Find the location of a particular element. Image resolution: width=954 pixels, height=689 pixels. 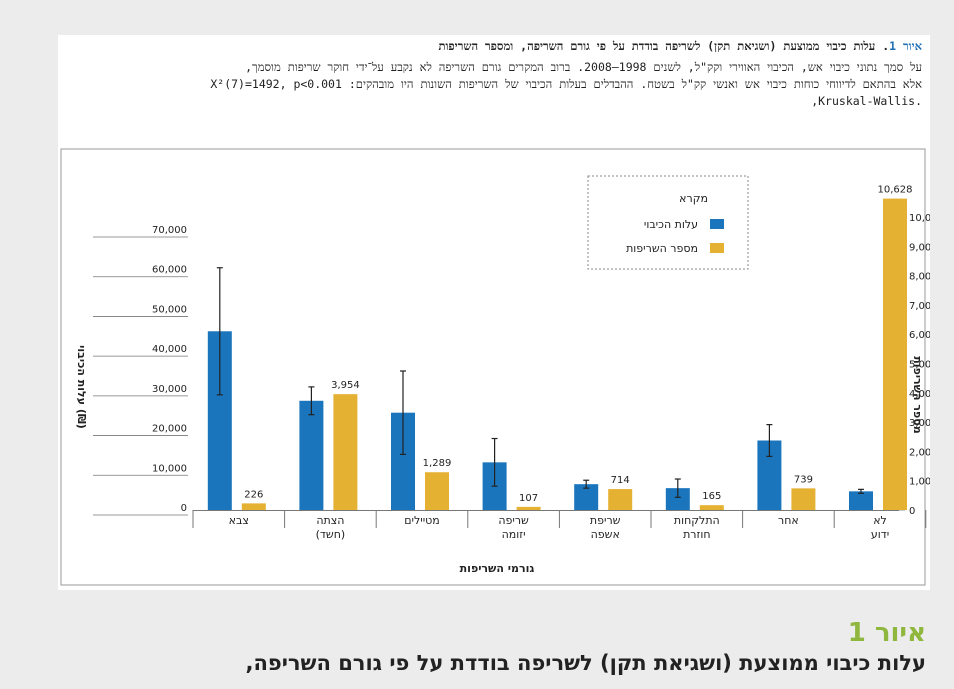

y-left-tick-label: 30,000 is located at coordinates (169, 389).